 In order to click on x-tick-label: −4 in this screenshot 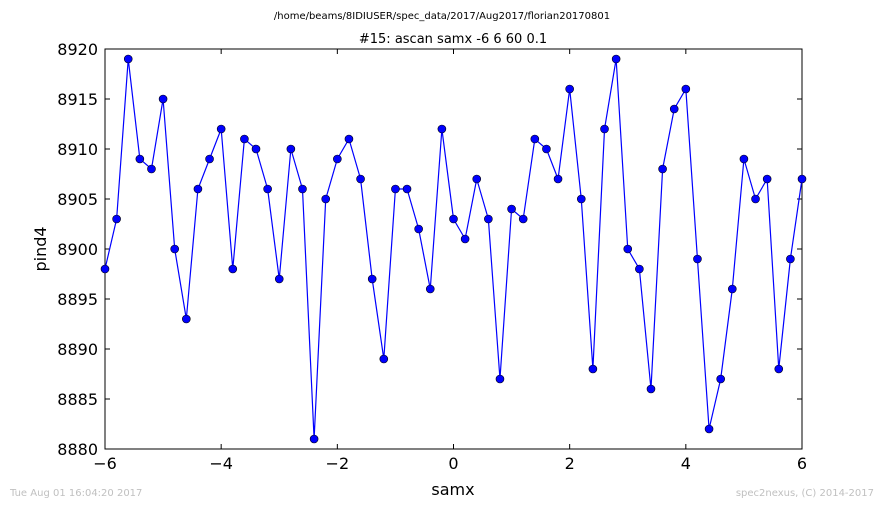, I will do `click(221, 463)`.